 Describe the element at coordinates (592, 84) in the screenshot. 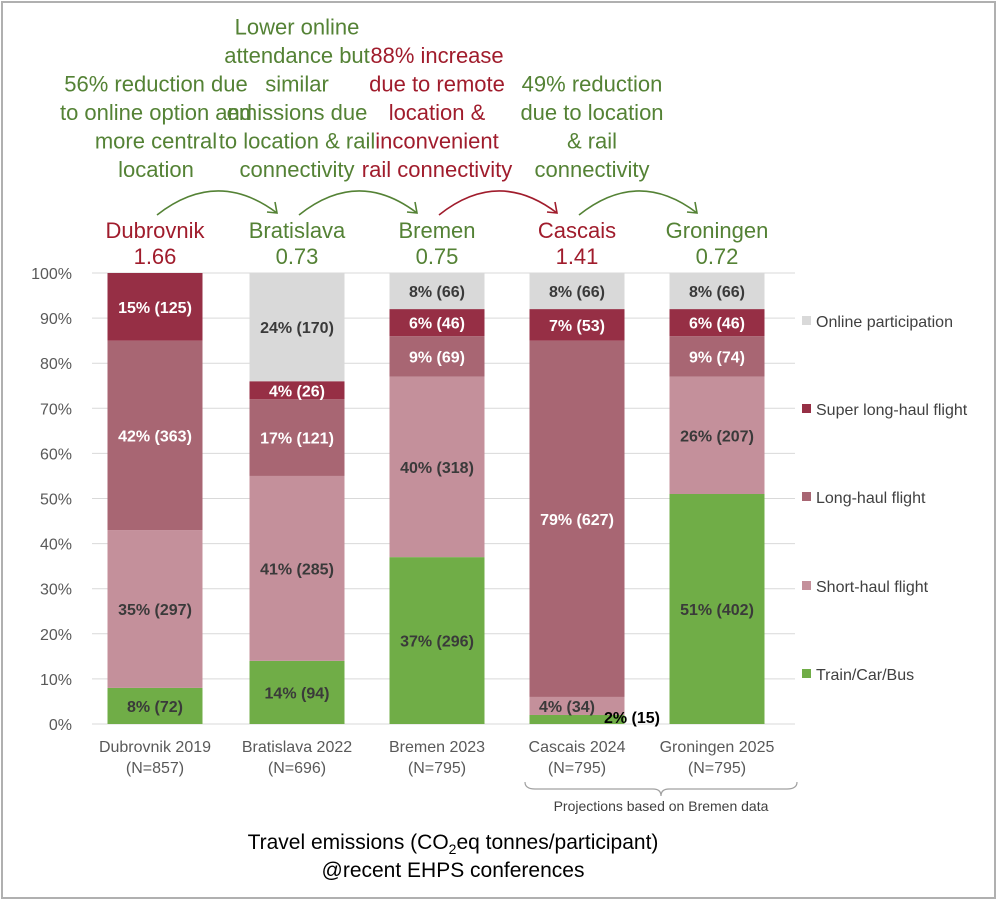

I see `annotation-text: 49% reduction` at that location.